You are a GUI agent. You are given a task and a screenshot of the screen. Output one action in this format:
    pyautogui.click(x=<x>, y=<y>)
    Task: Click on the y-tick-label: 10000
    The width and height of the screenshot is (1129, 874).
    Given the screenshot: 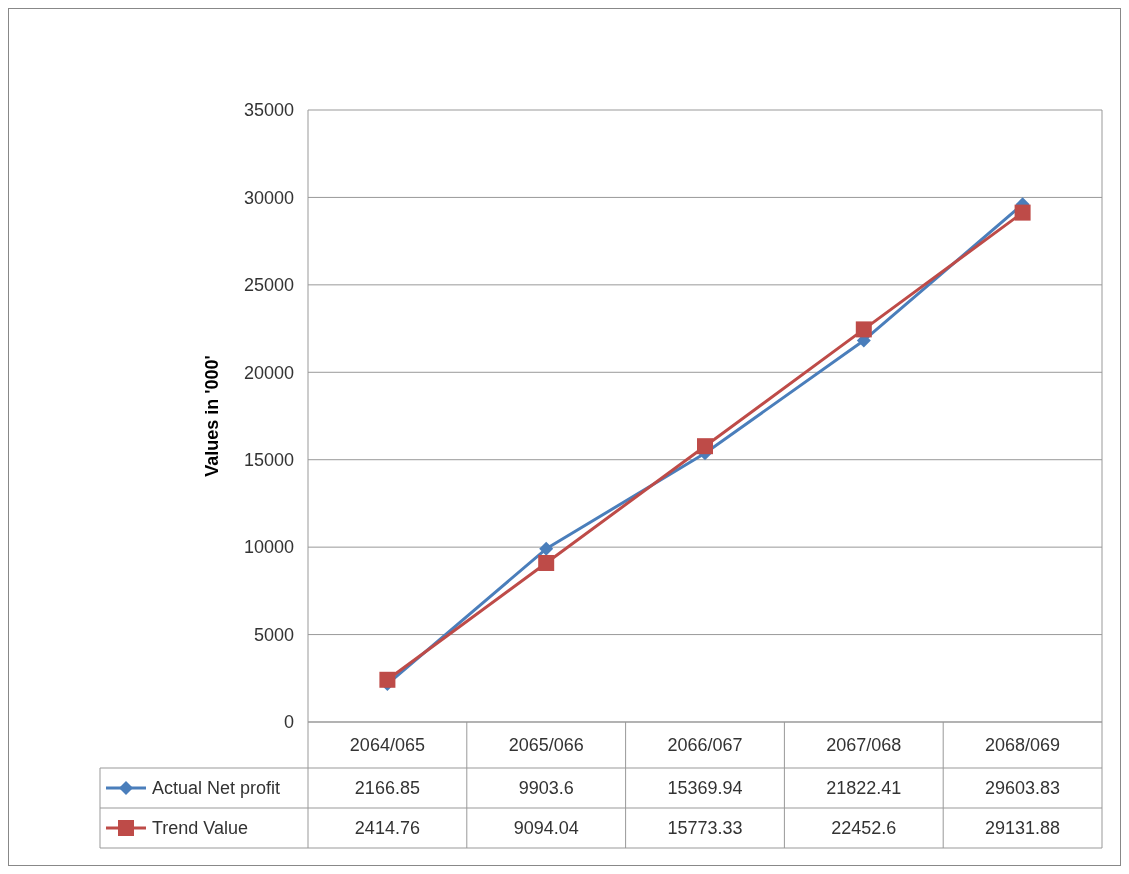 What is the action you would take?
    pyautogui.click(x=268, y=547)
    